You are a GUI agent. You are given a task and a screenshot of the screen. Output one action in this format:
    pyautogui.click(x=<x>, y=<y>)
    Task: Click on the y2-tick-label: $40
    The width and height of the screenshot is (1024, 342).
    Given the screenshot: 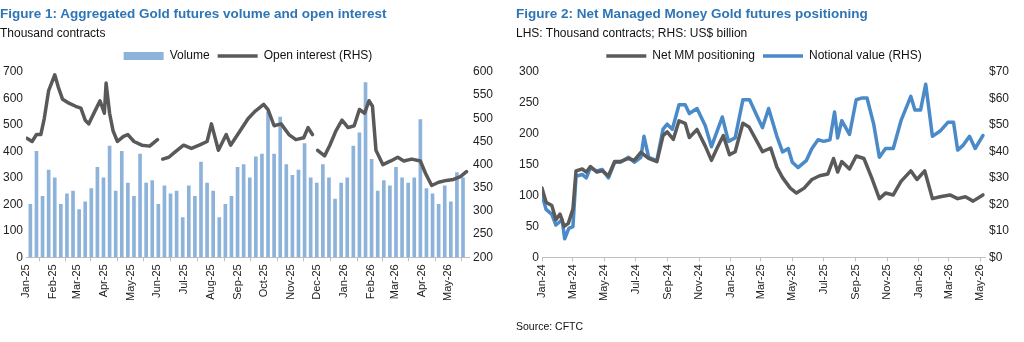 What is the action you would take?
    pyautogui.click(x=999, y=150)
    